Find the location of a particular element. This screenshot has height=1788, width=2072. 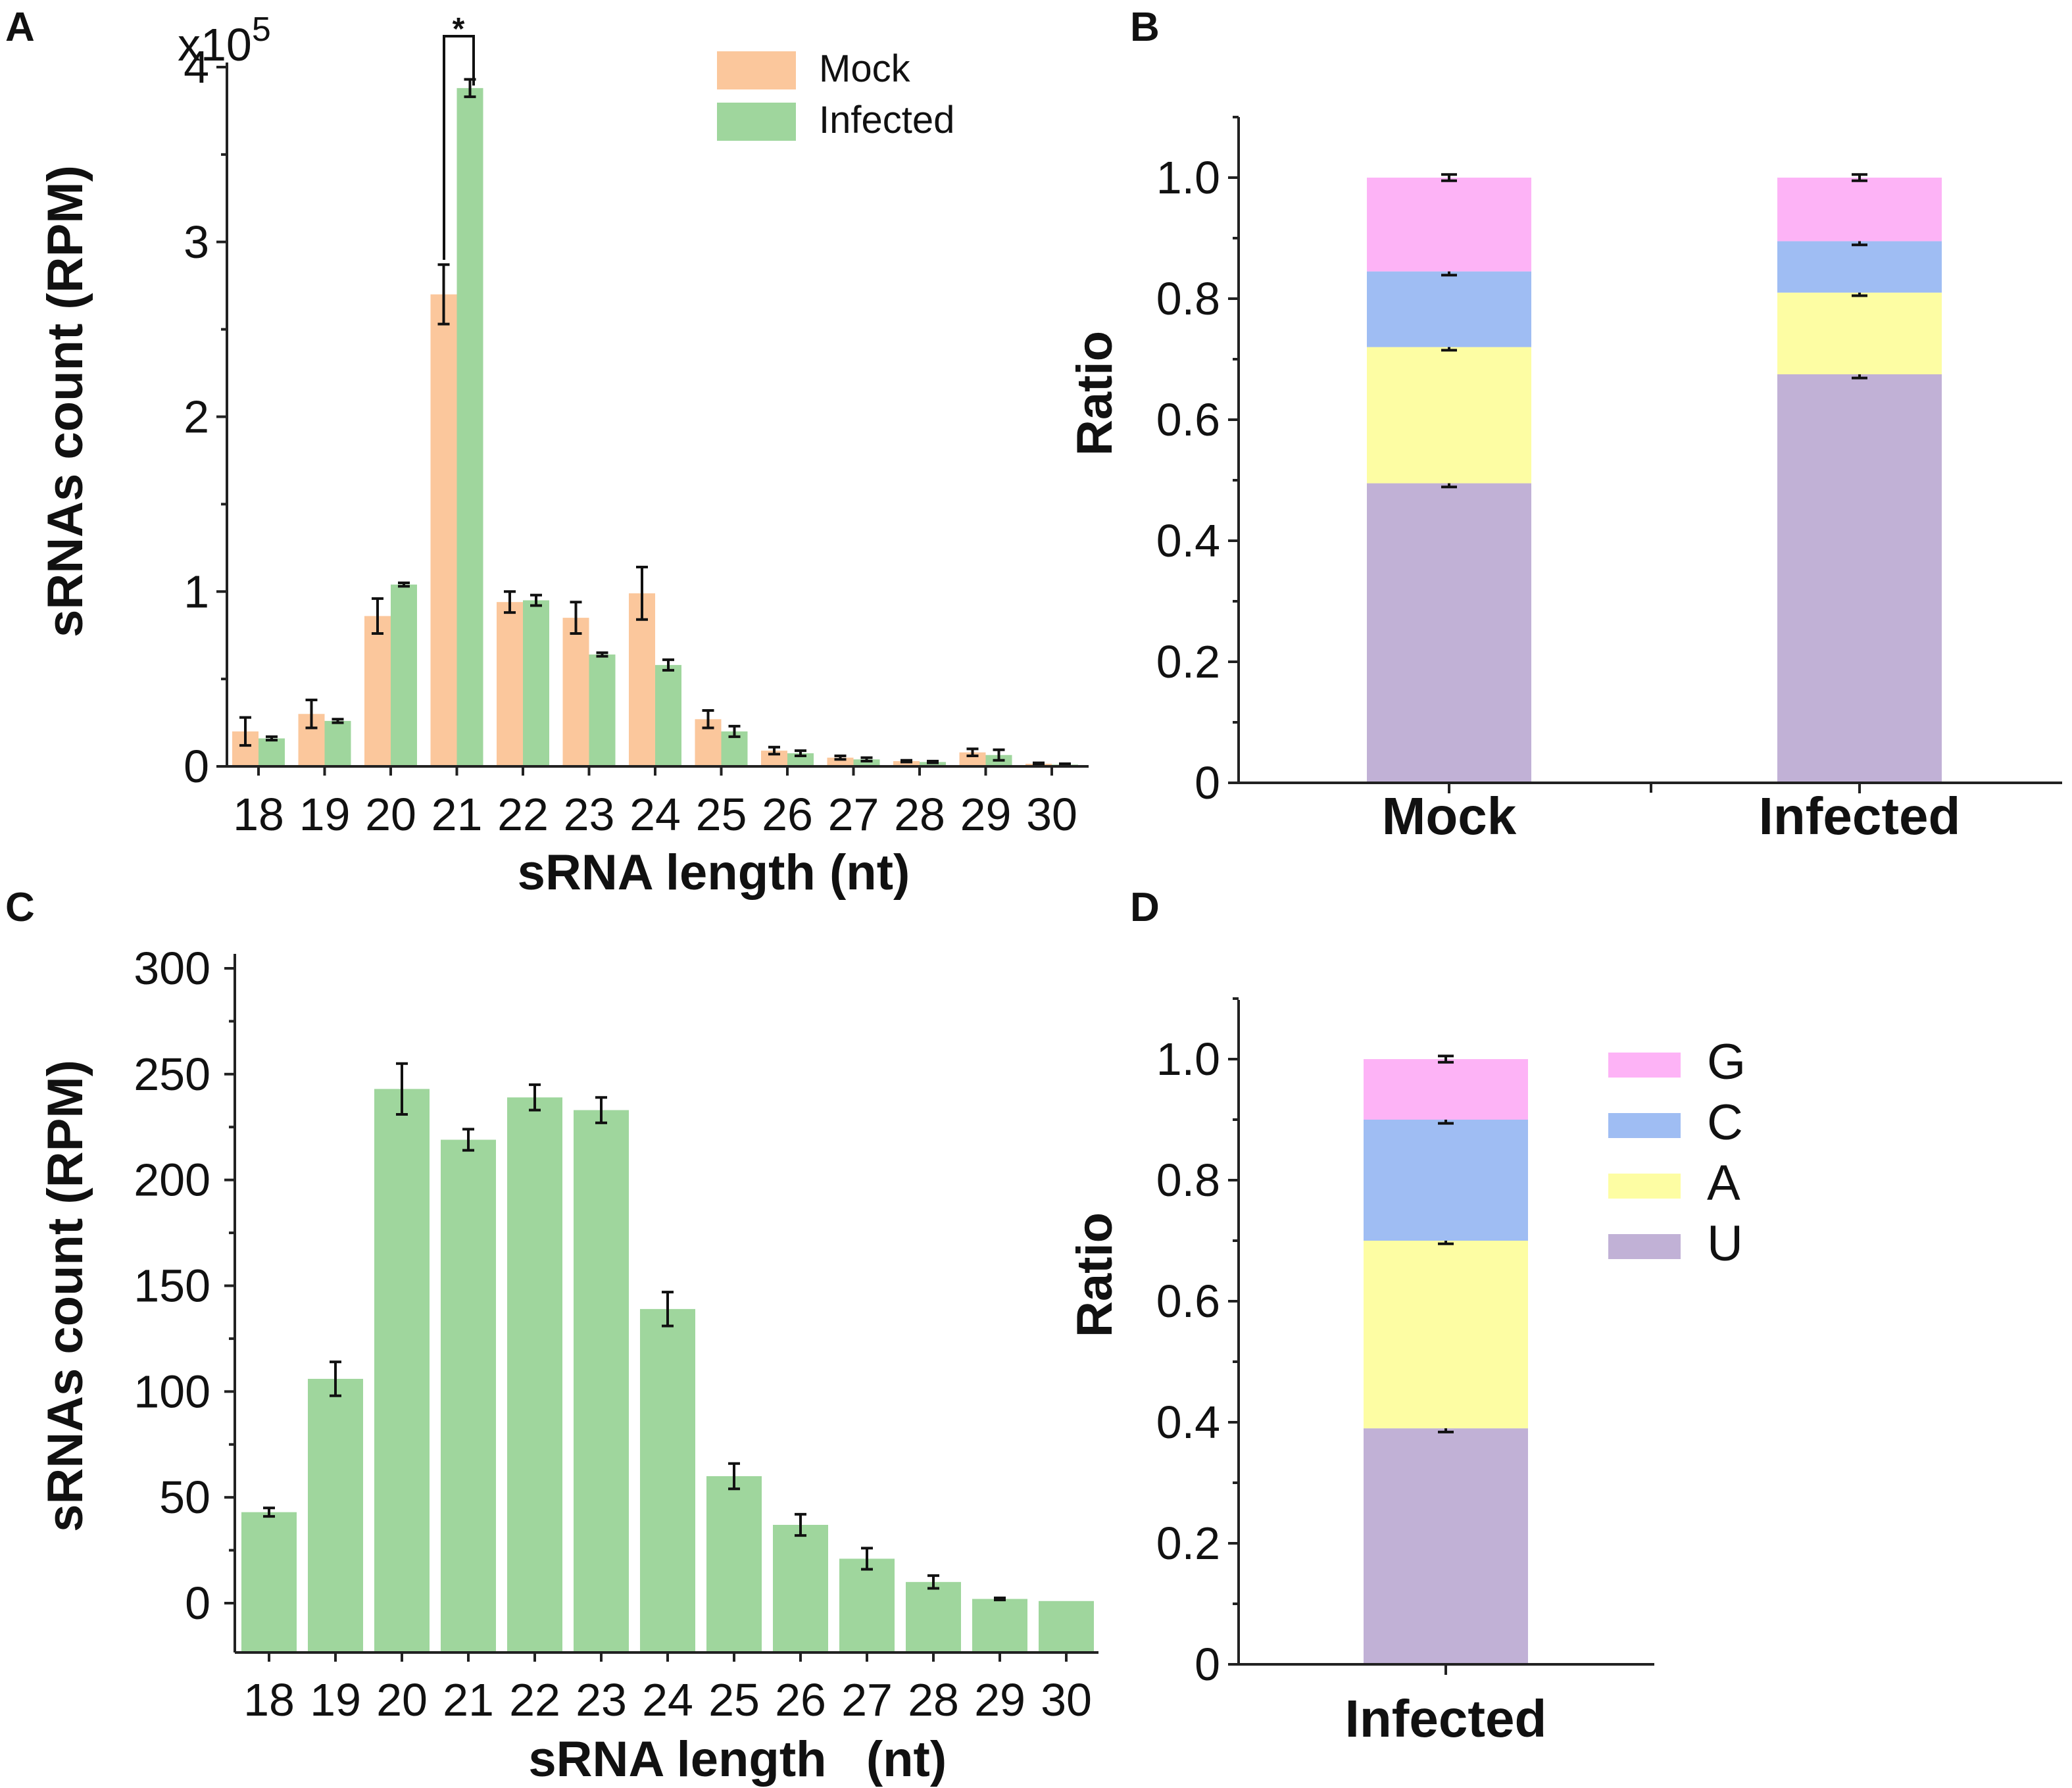

legend-label-g: G is located at coordinates (1726, 1062).